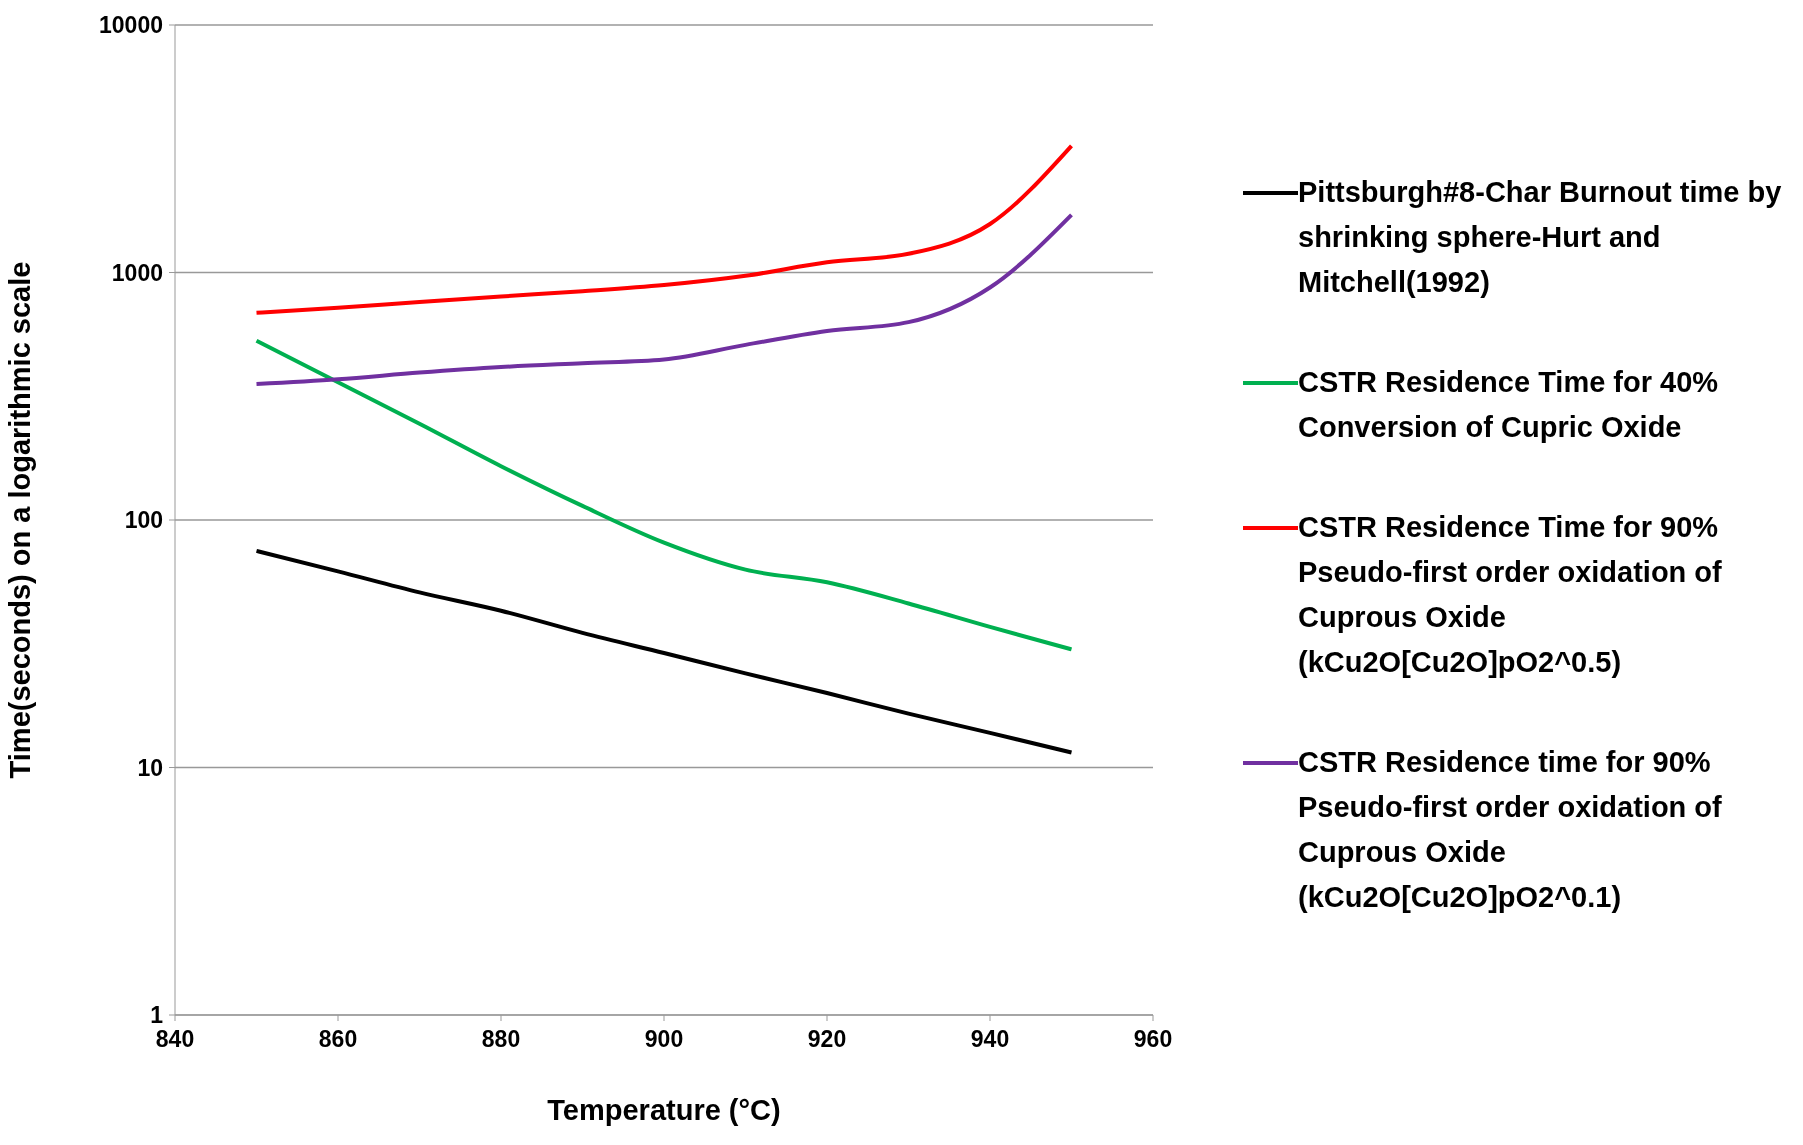  Describe the element at coordinates (137, 272) in the screenshot. I see `y-tick-label: 1000` at that location.